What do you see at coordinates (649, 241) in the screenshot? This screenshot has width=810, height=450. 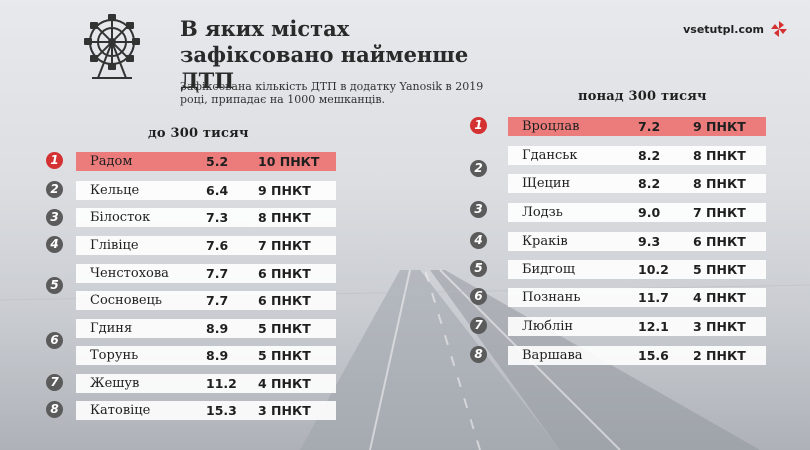 I see `accident-rate: 9.3` at bounding box center [649, 241].